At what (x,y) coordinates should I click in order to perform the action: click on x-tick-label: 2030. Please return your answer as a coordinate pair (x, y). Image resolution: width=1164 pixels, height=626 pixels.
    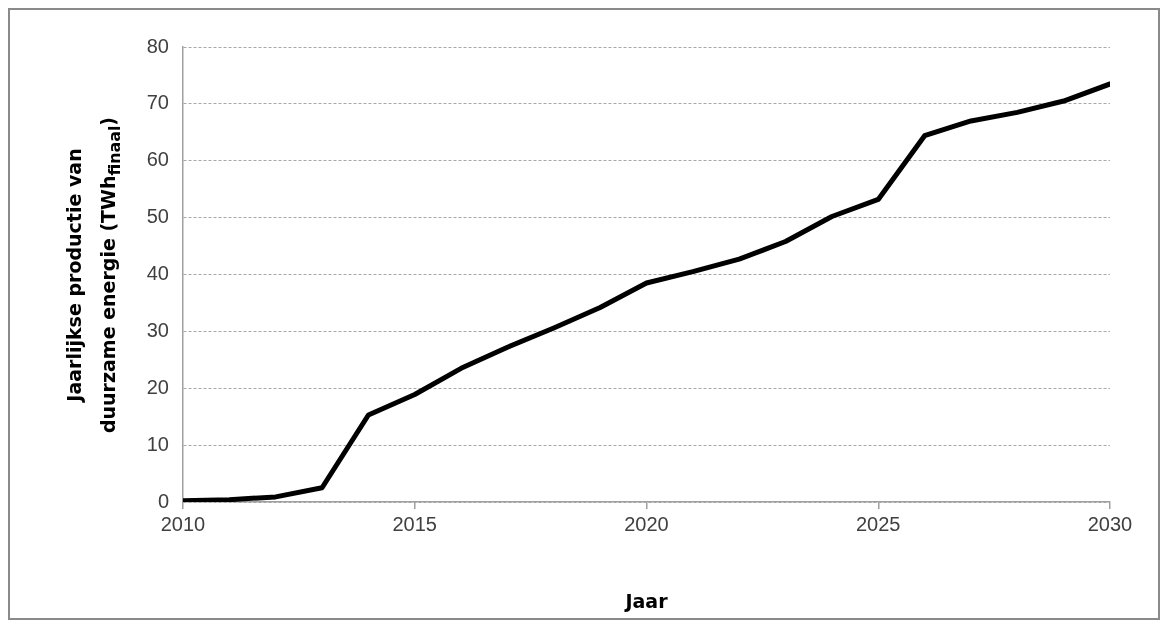
    Looking at the image, I should click on (1110, 523).